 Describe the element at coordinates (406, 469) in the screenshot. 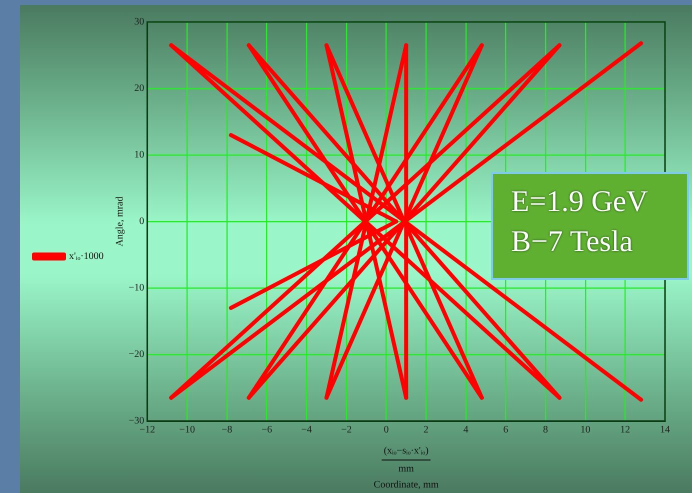

I see `text: mm` at that location.